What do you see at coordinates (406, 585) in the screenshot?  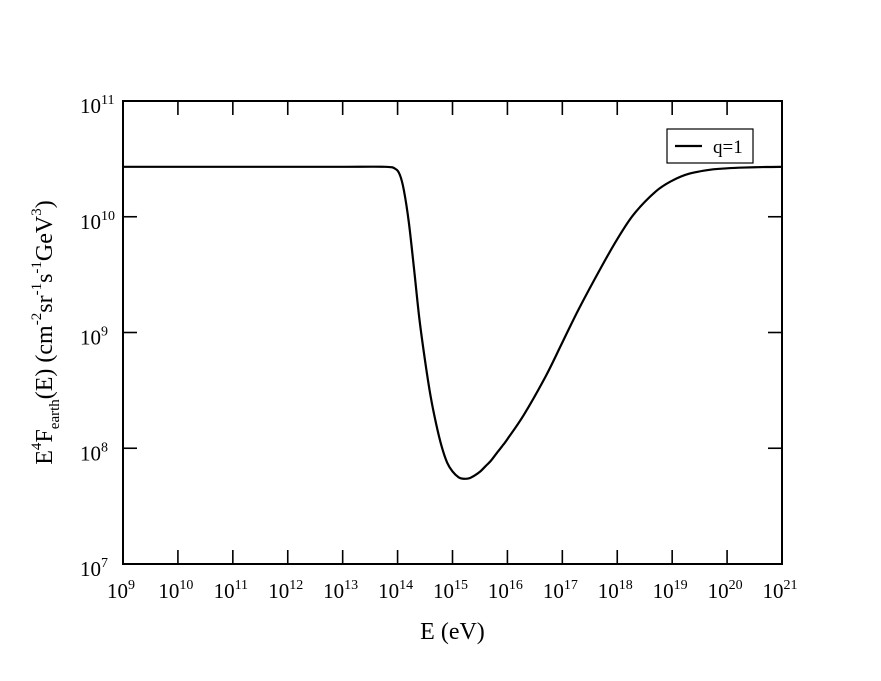 I see `x-tick-exponent: 14` at bounding box center [406, 585].